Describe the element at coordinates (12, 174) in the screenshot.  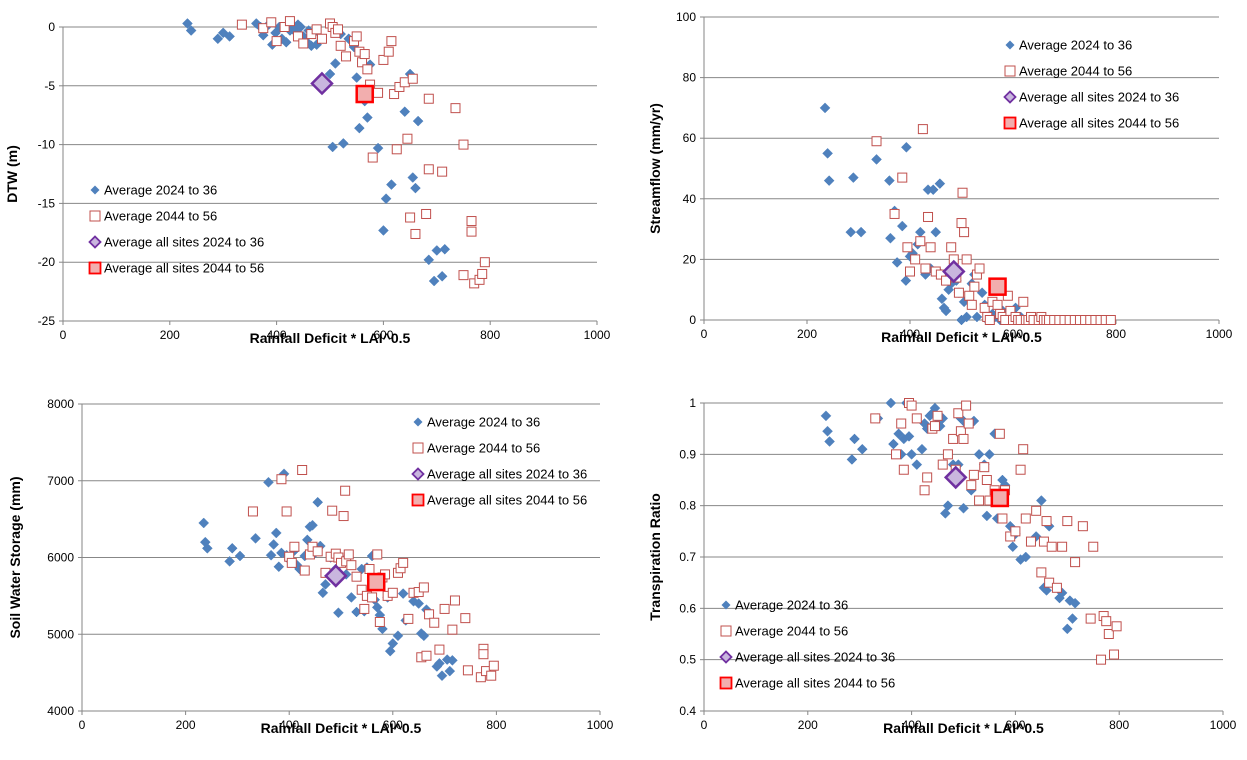
I see `y-axis-title: DTW (m)` at that location.